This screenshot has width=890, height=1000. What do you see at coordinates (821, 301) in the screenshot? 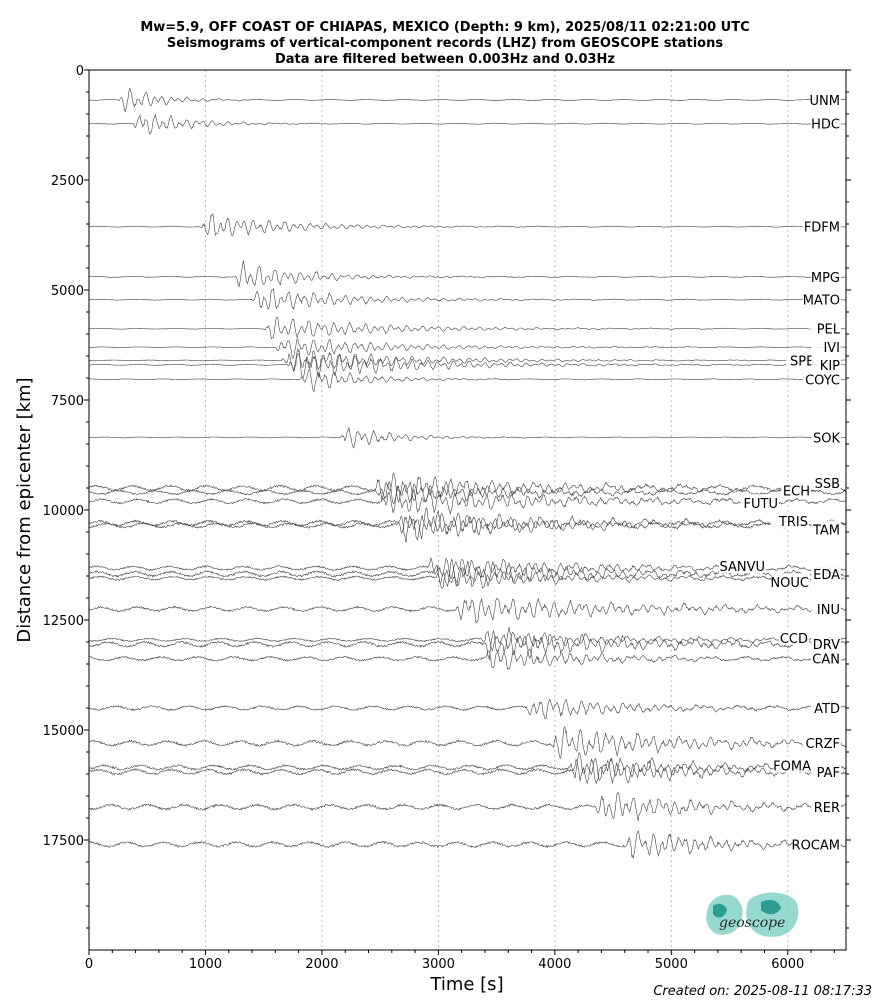
I see `station-label-mato: MATO` at bounding box center [821, 301].